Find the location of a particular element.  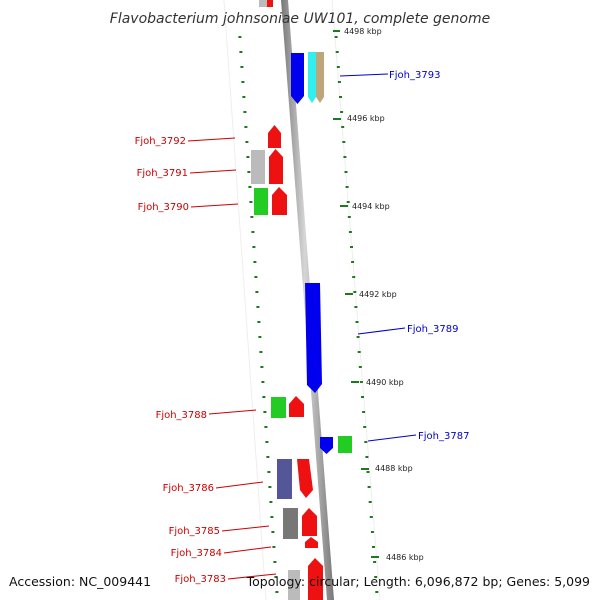

tick-label: 4486 kbp is located at coordinates (405, 557).